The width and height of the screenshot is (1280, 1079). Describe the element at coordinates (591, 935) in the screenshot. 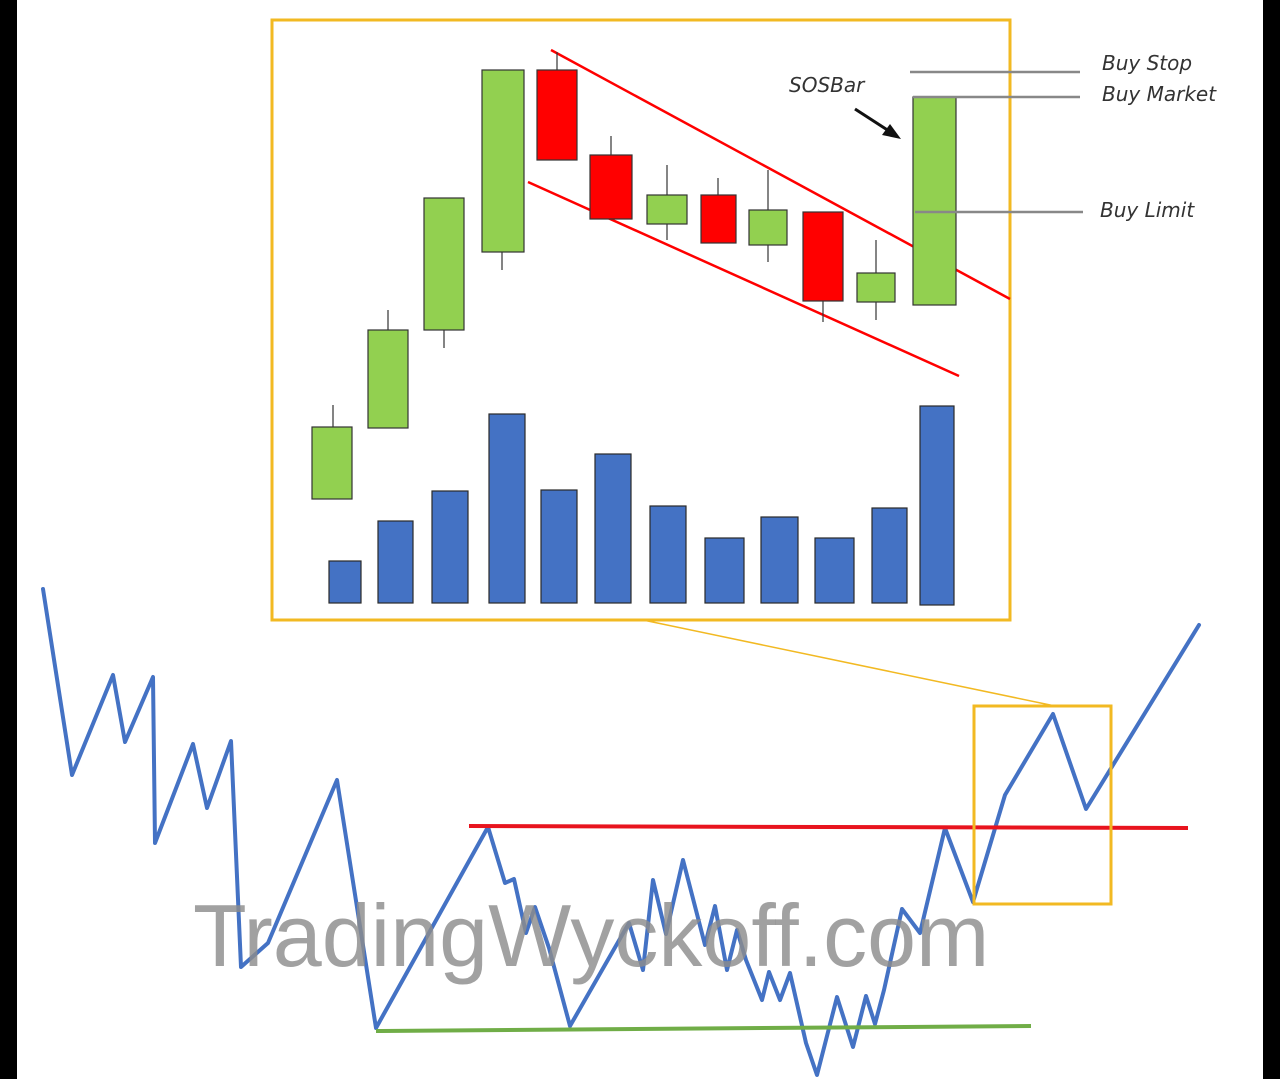

I see `watermark-text: TradingWyckoff.com` at that location.